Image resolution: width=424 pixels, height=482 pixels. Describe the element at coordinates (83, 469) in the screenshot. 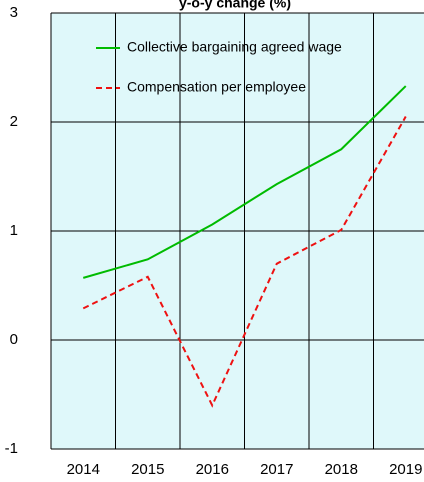

I see `x-tick-label: 2014` at that location.